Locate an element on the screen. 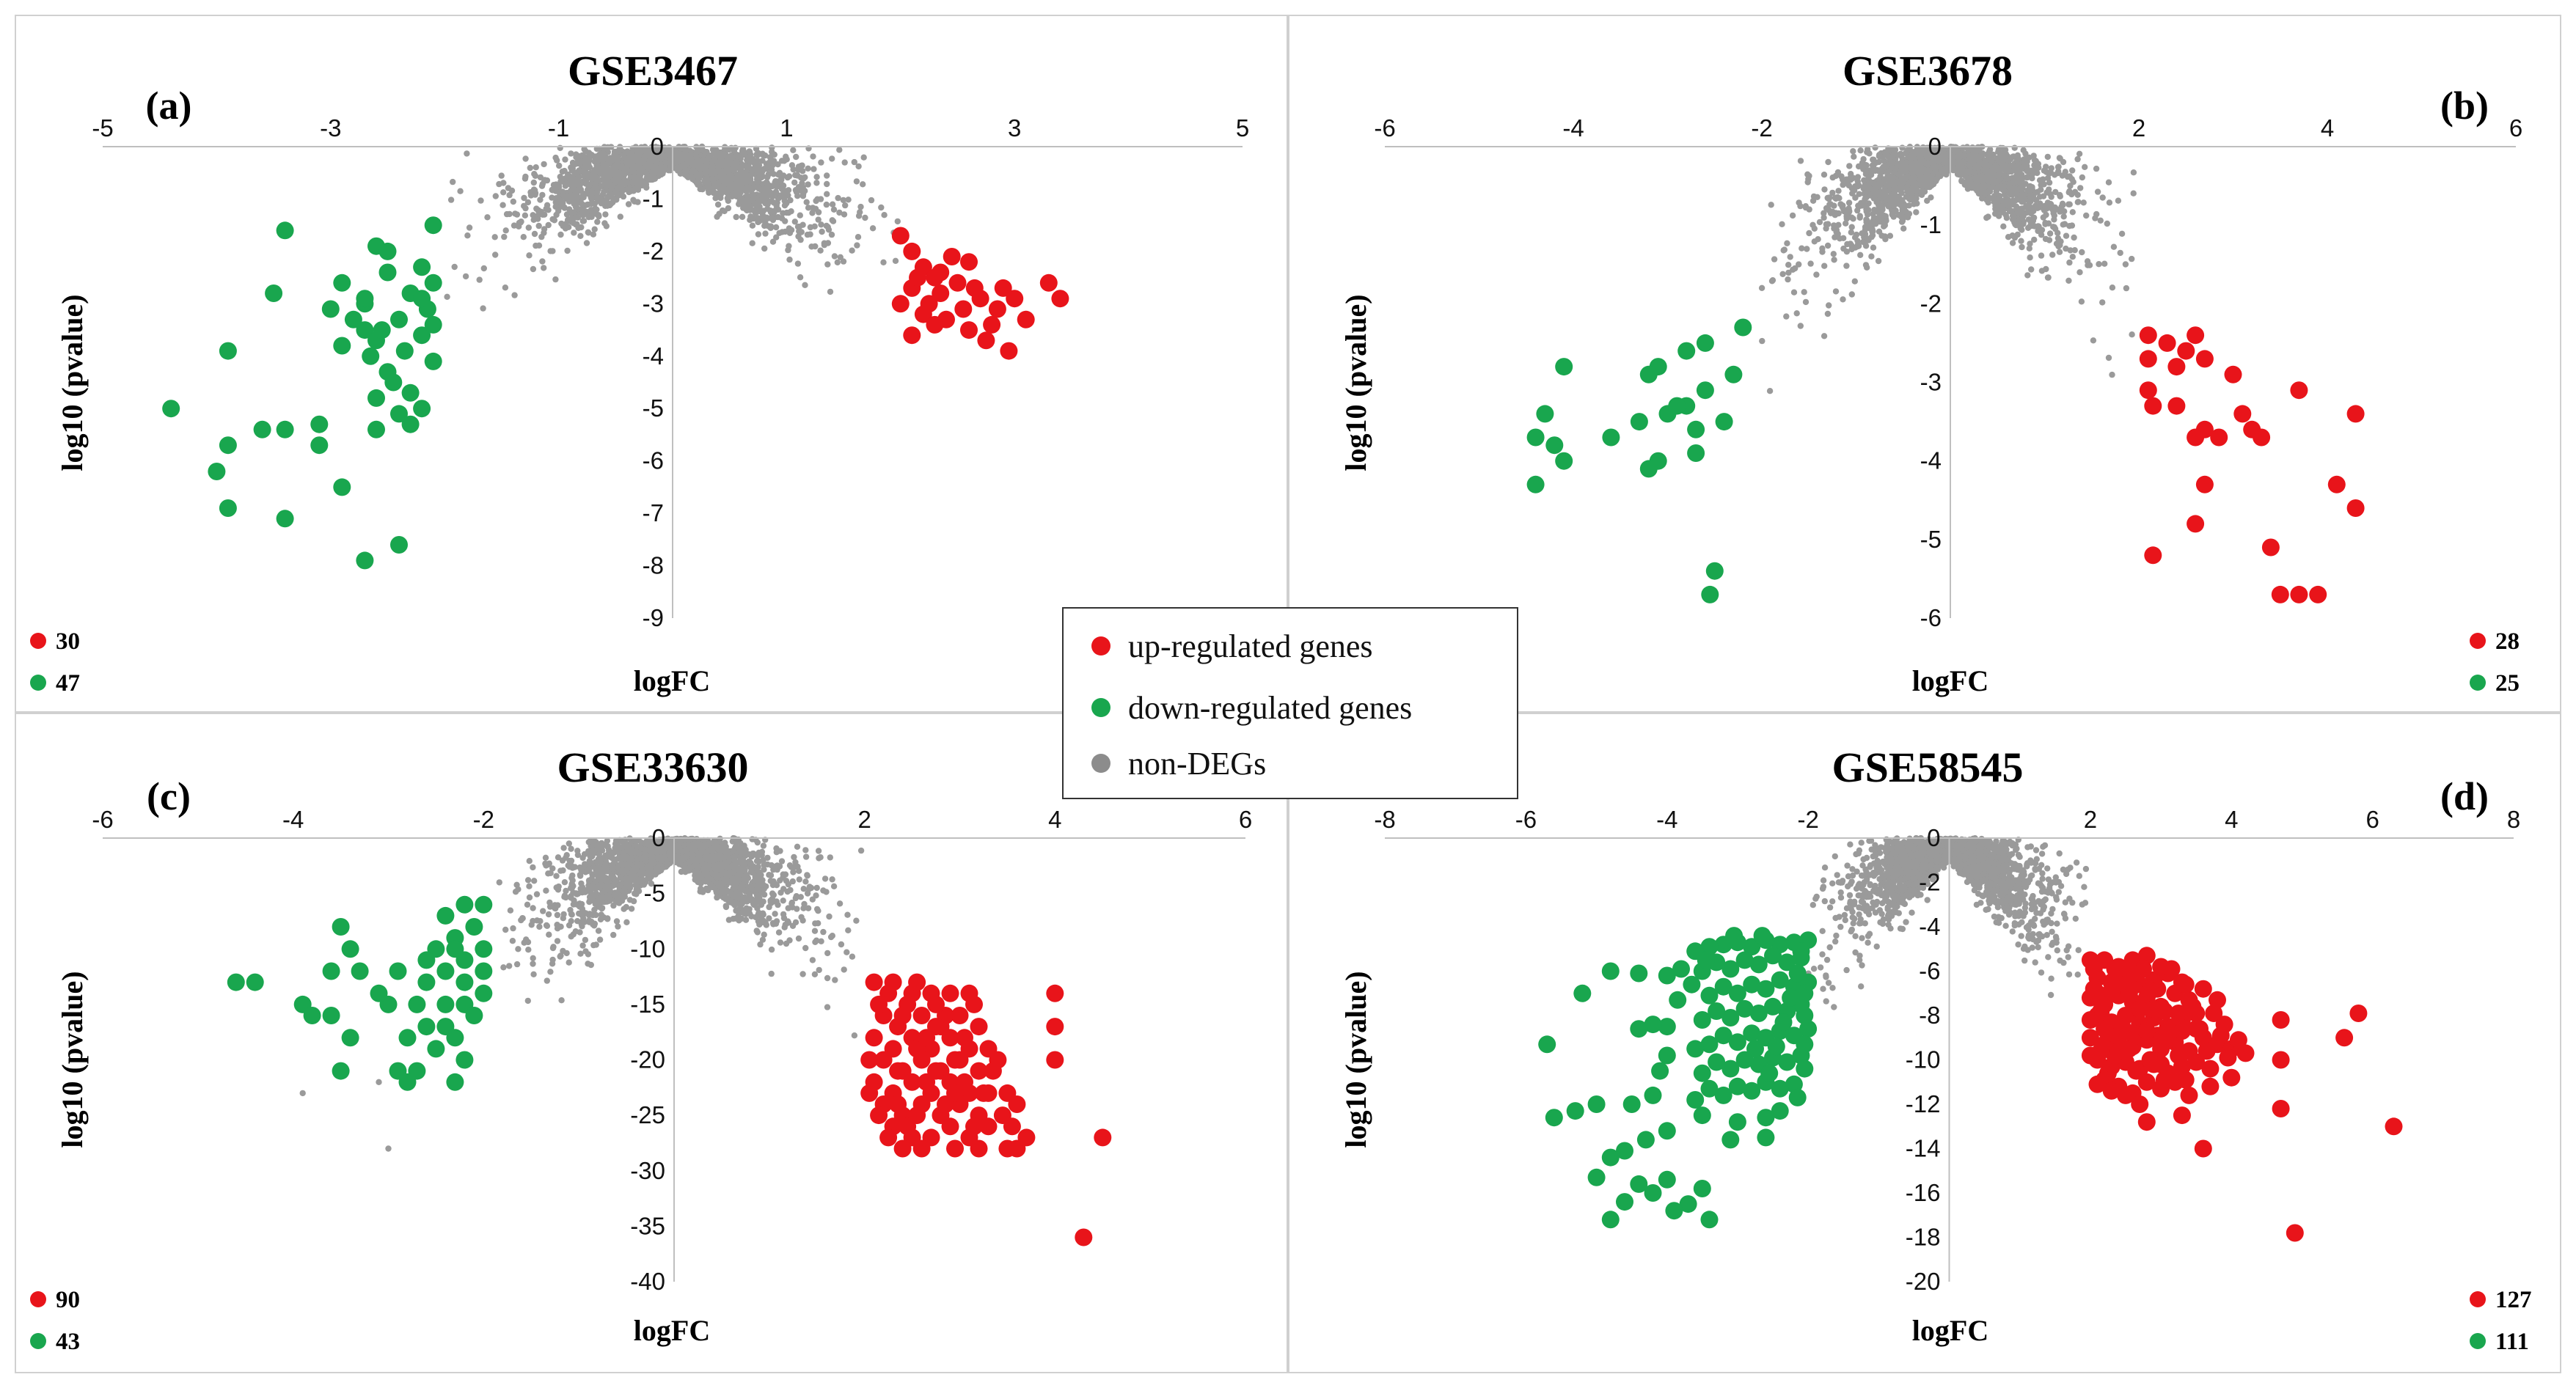 The height and width of the screenshot is (1388, 2576). y-axis-label: log10 (pvalue) is located at coordinates (1355, 383).